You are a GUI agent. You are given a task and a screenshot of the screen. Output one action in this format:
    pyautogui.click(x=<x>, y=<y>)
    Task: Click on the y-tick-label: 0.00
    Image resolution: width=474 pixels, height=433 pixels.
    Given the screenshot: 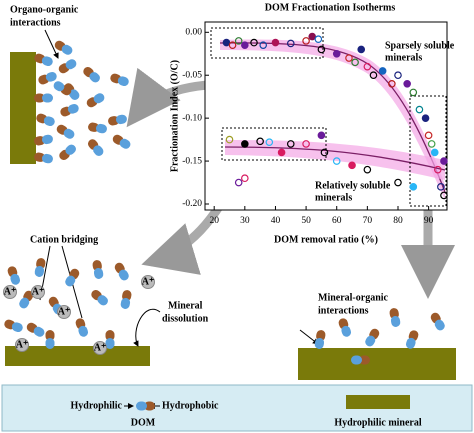 What is the action you would take?
    pyautogui.click(x=193, y=32)
    